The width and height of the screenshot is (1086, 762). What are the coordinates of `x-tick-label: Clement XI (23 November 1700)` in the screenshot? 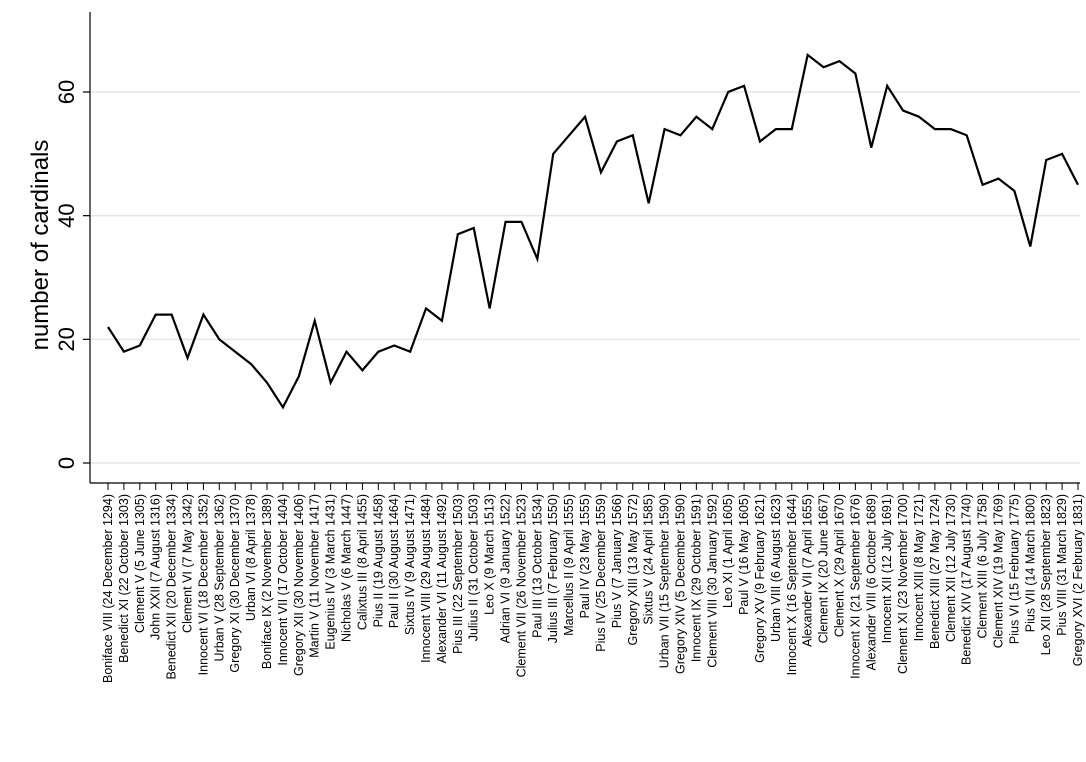 It's located at (903, 584).